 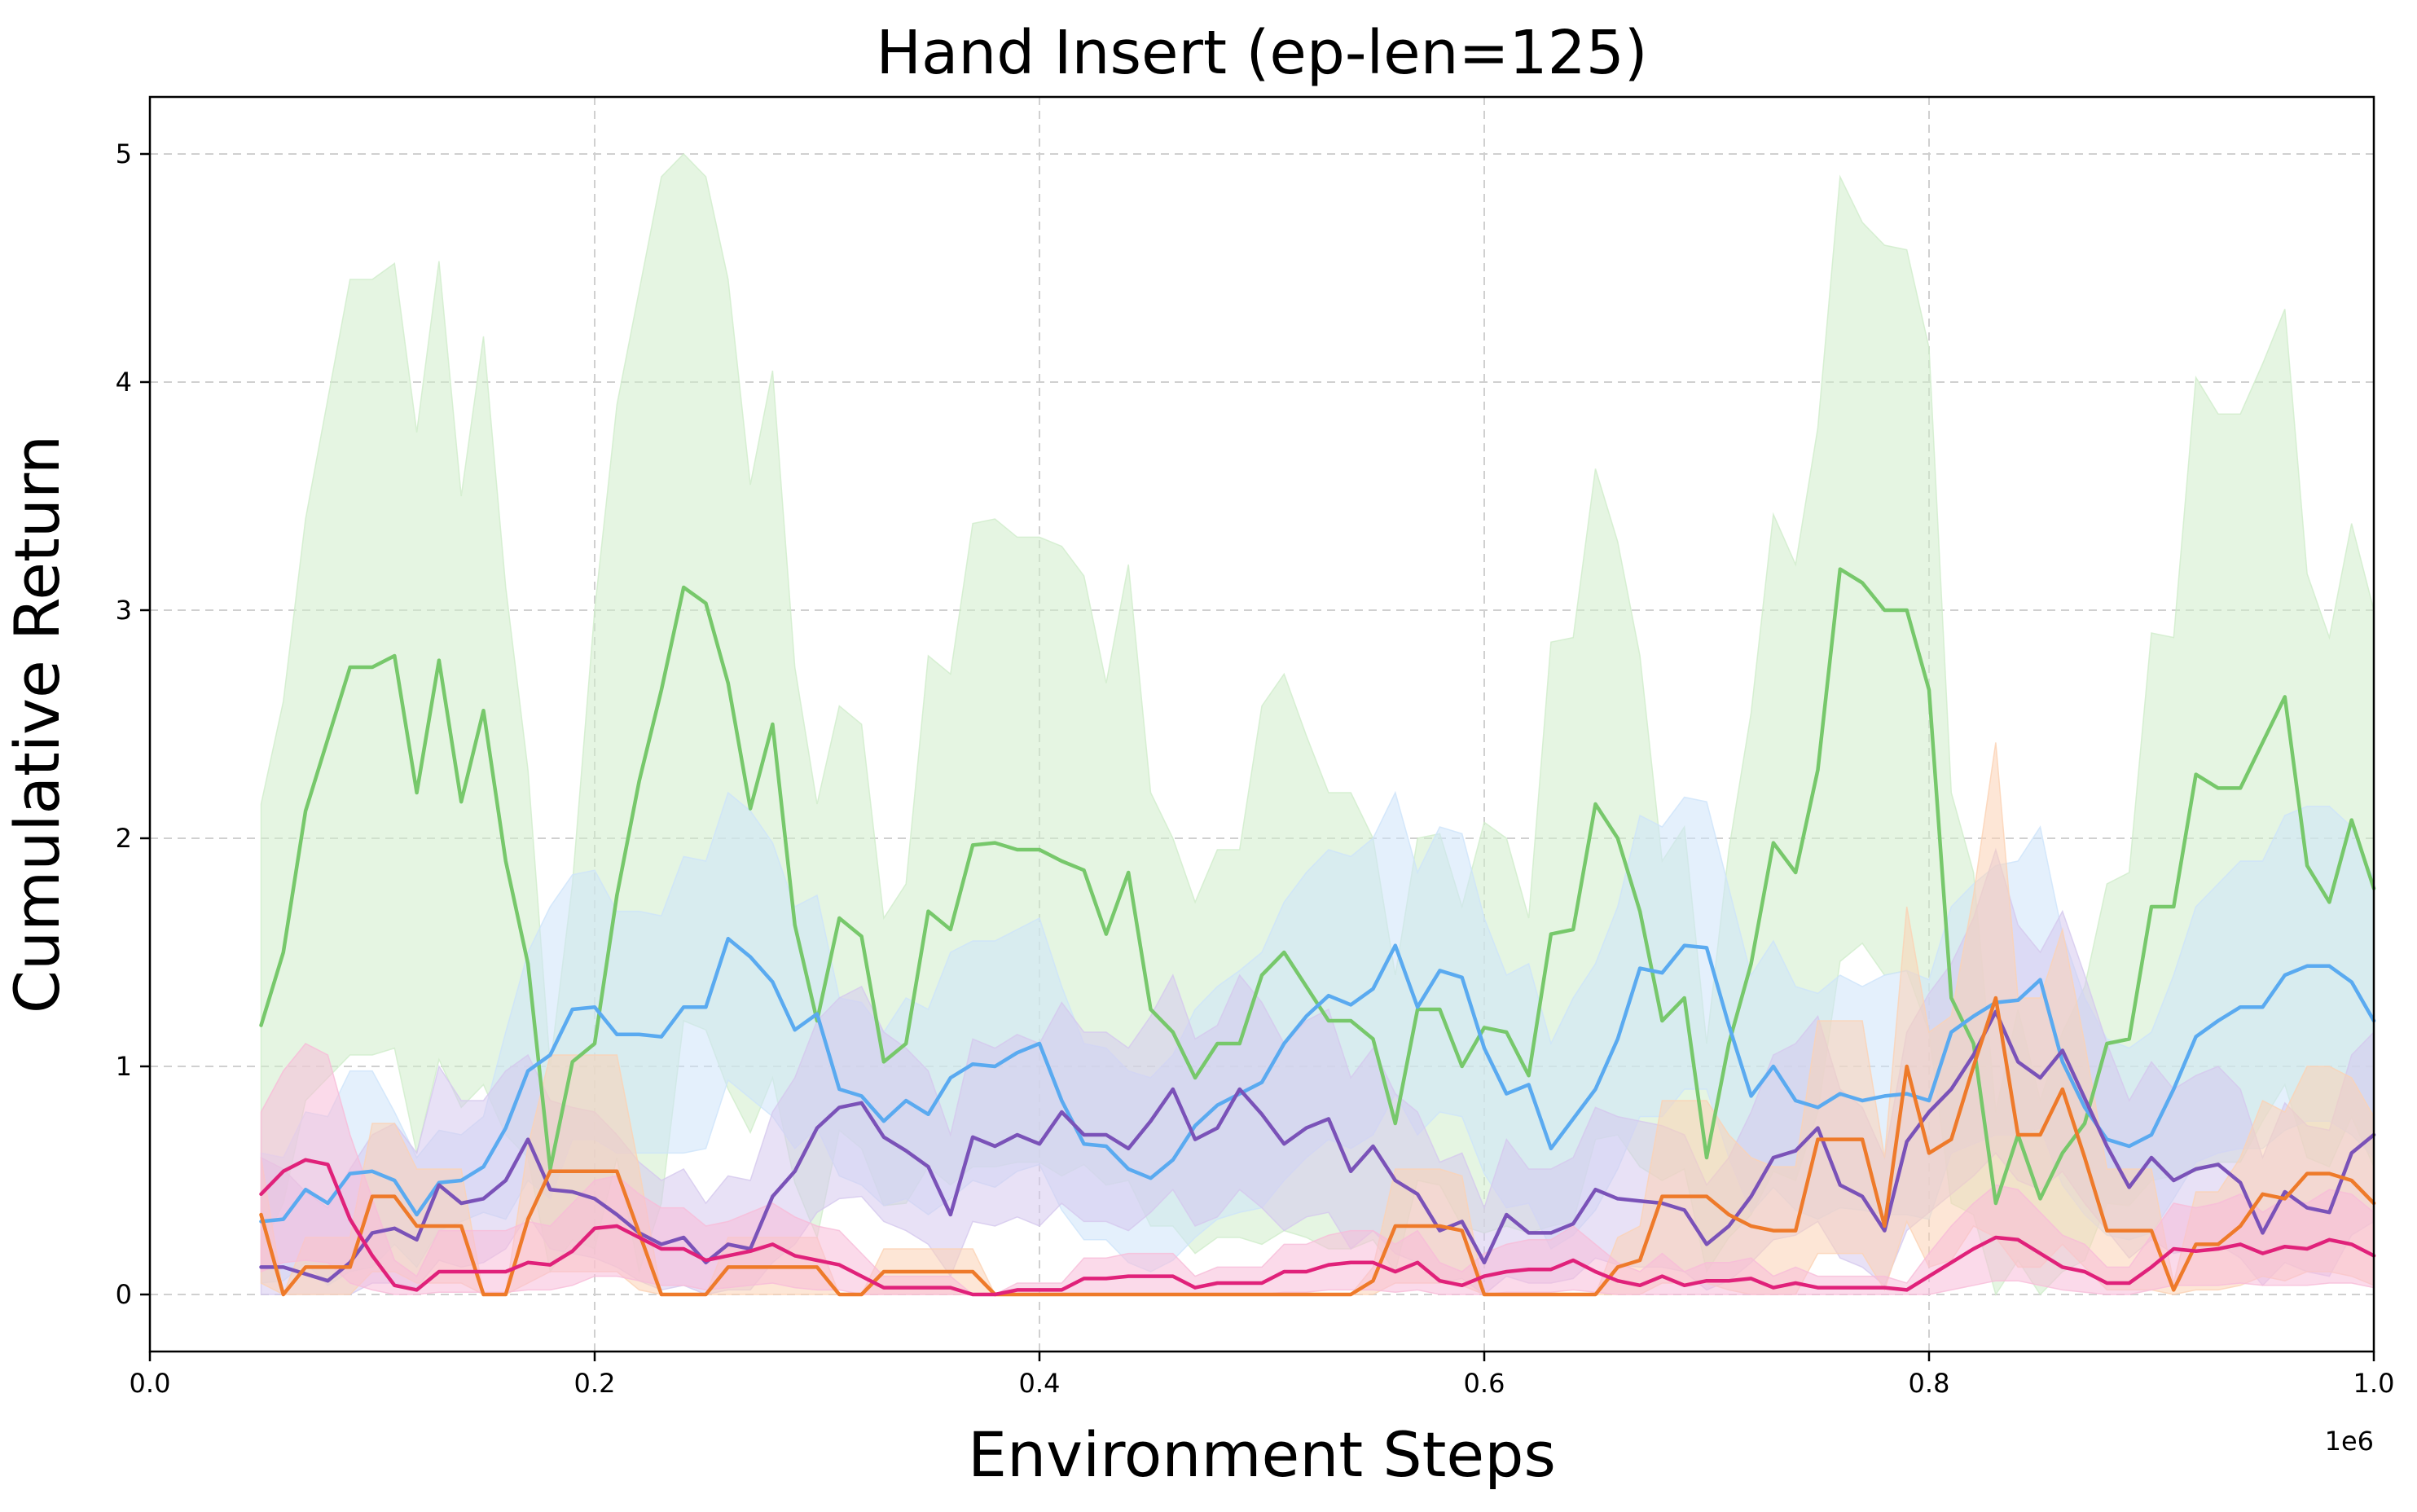 I want to click on y-tick-label: 5, so click(x=124, y=153).